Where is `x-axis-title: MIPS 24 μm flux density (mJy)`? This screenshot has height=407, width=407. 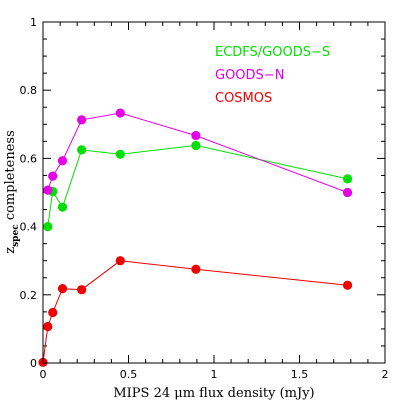
x-axis-title: MIPS 24 μm flux density (mJy) is located at coordinates (213, 393).